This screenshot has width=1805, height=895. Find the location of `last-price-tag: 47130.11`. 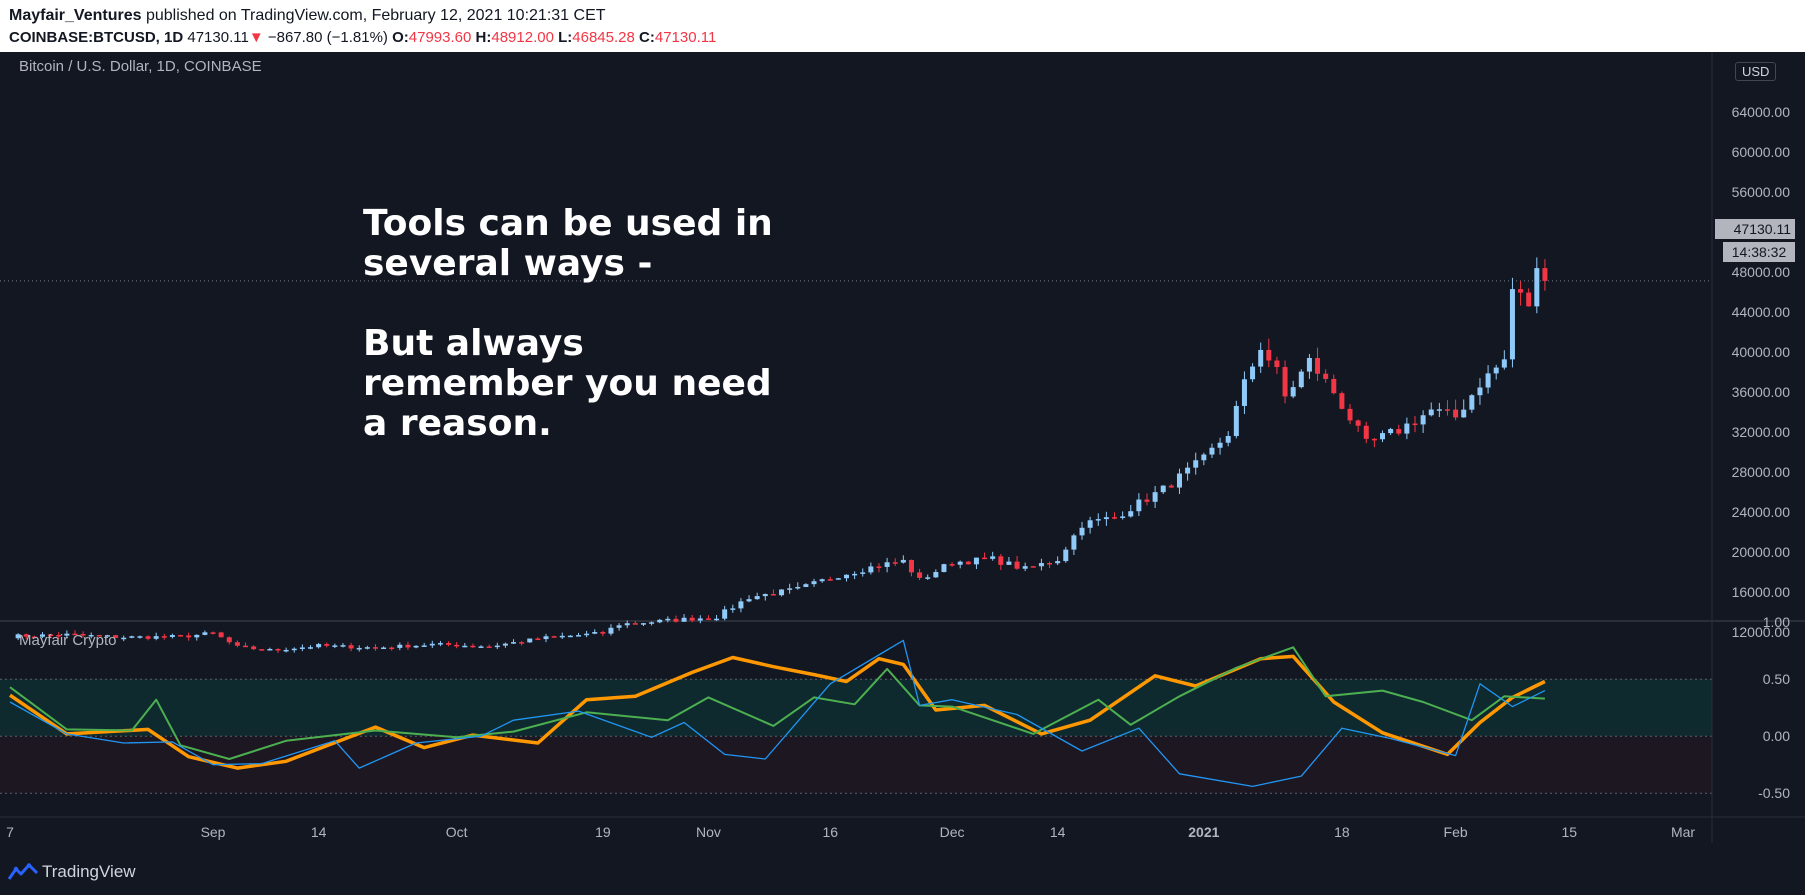

last-price-tag: 47130.11 is located at coordinates (1755, 229).